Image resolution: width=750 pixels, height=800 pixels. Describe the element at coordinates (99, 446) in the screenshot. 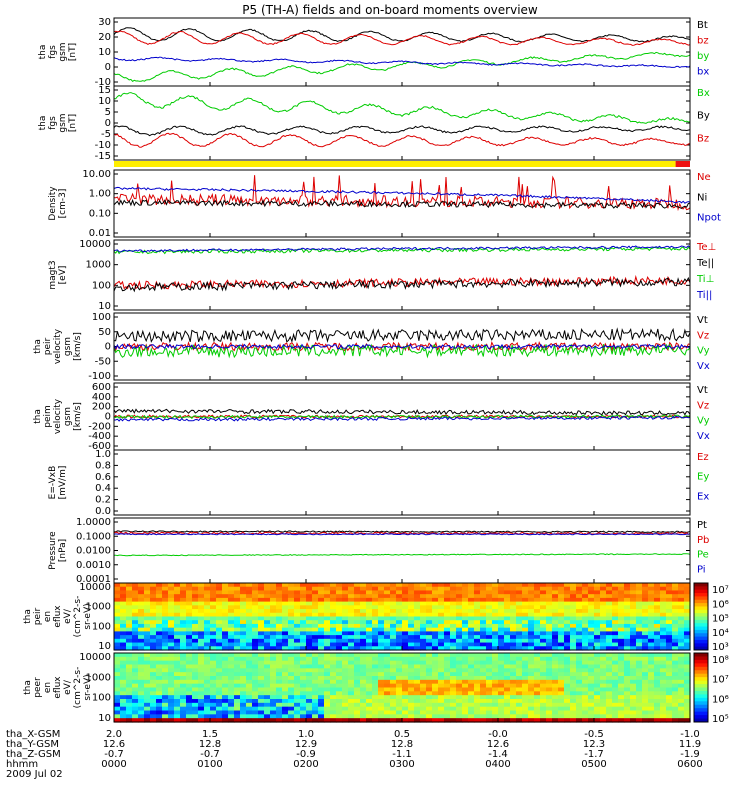

I see `y-tick-label: -600` at that location.